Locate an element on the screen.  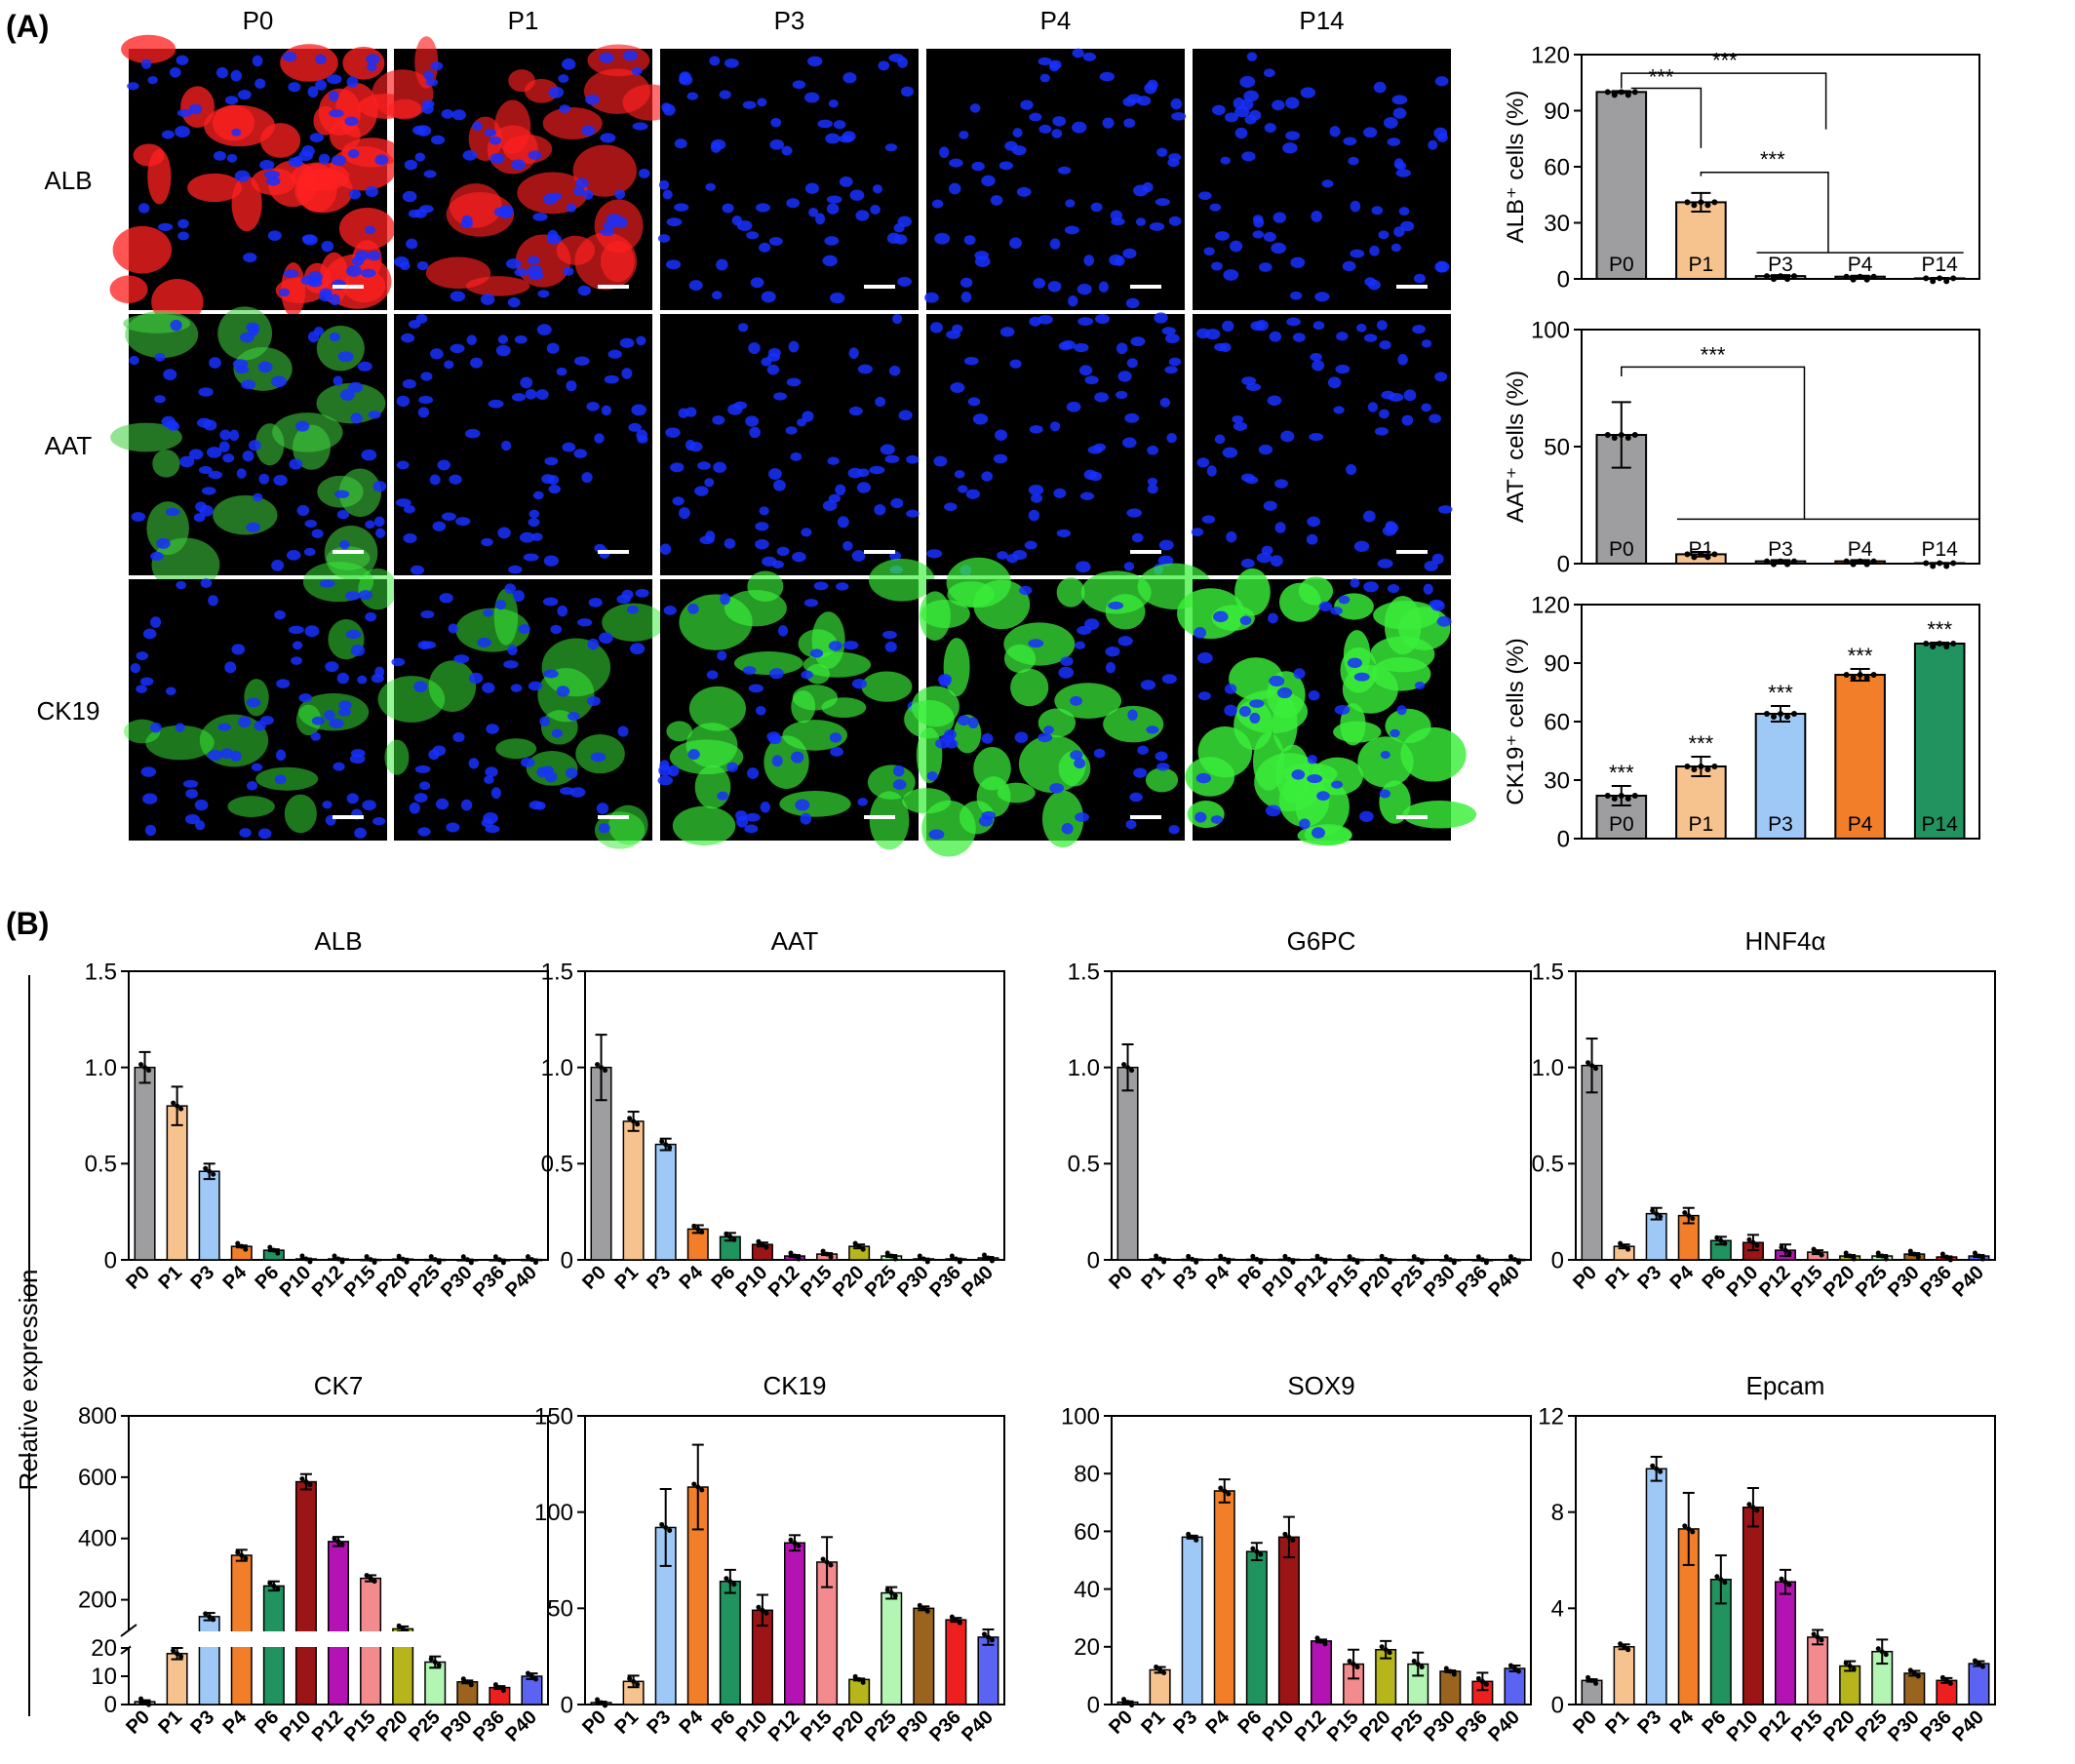
x-tick-label-P1: P1 is located at coordinates (1153, 1722).